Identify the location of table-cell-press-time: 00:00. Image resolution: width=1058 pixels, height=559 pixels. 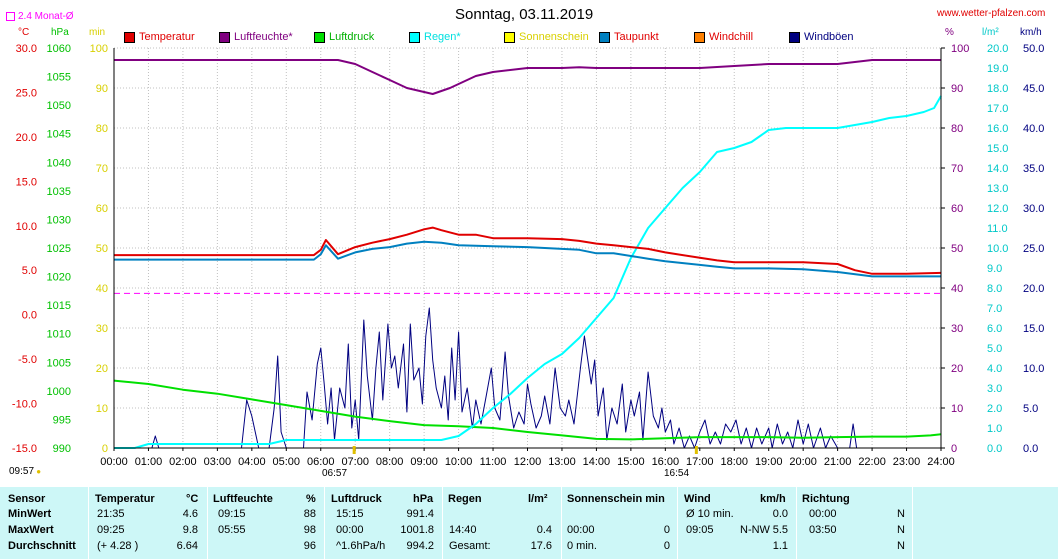
(350, 530).